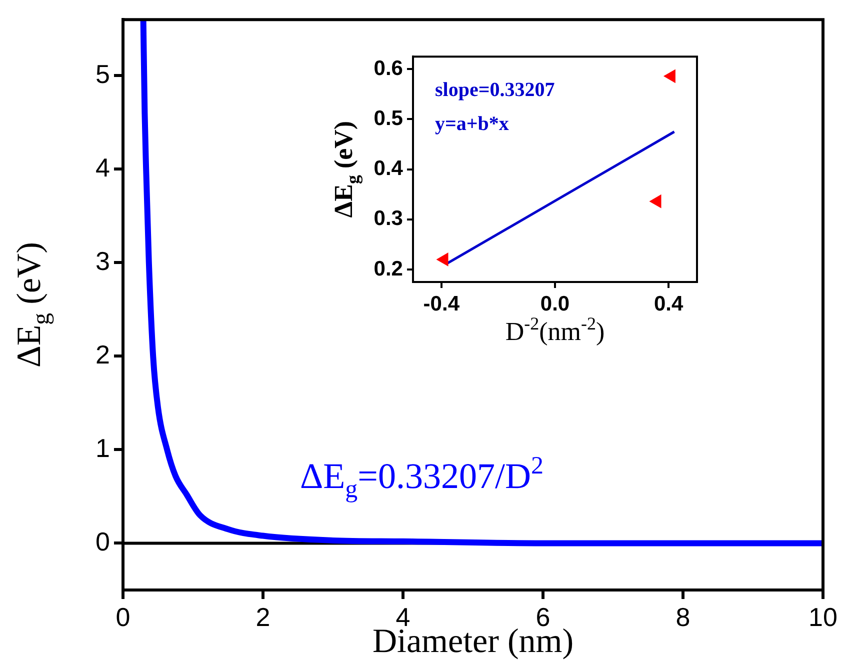  I want to click on y-tick-label: 0.6, so click(388, 68).